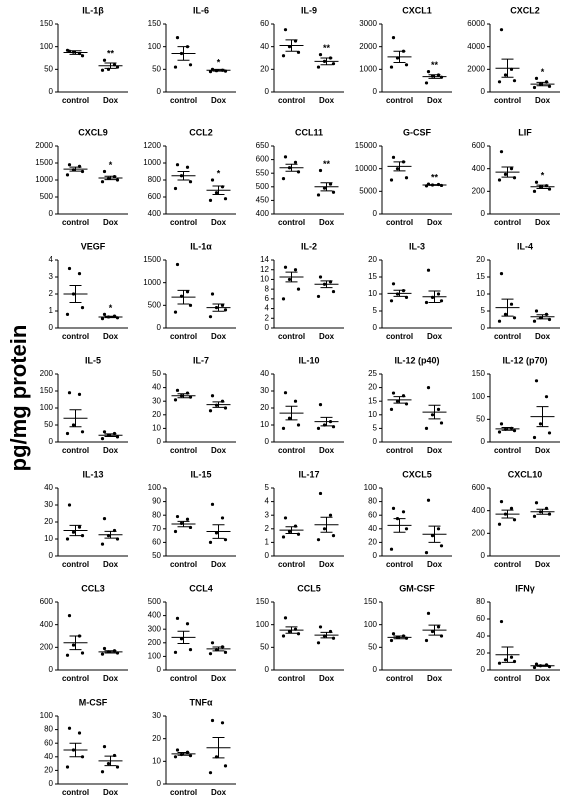  I want to click on y-tick-label: 100, so click(47, 46).